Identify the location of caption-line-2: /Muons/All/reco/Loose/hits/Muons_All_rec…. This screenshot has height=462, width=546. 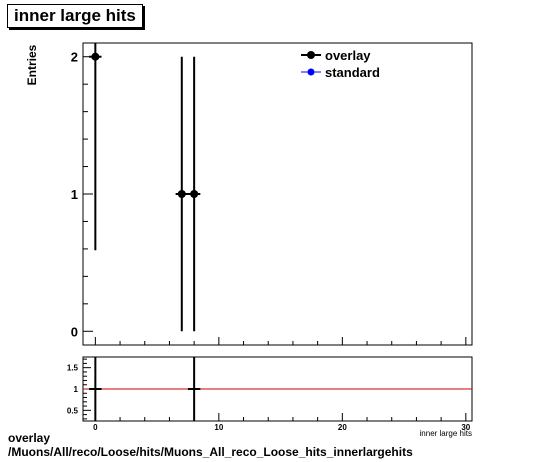
(210, 452).